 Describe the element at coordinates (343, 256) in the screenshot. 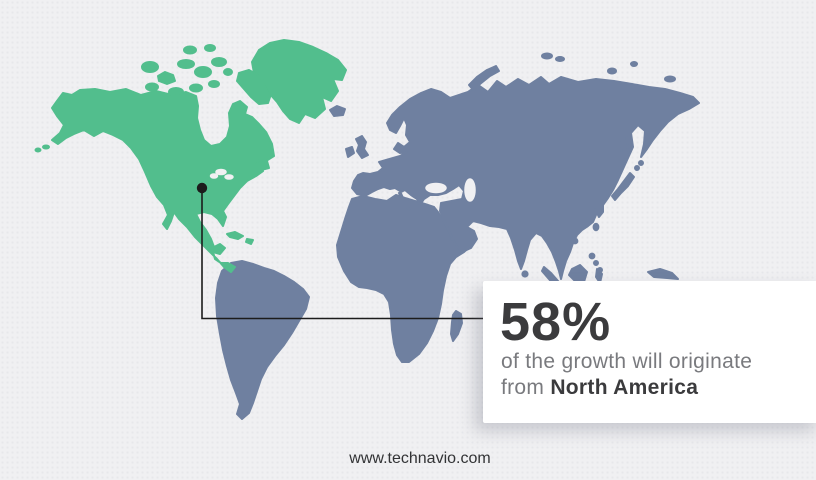

I see `callout-connector-line` at that location.